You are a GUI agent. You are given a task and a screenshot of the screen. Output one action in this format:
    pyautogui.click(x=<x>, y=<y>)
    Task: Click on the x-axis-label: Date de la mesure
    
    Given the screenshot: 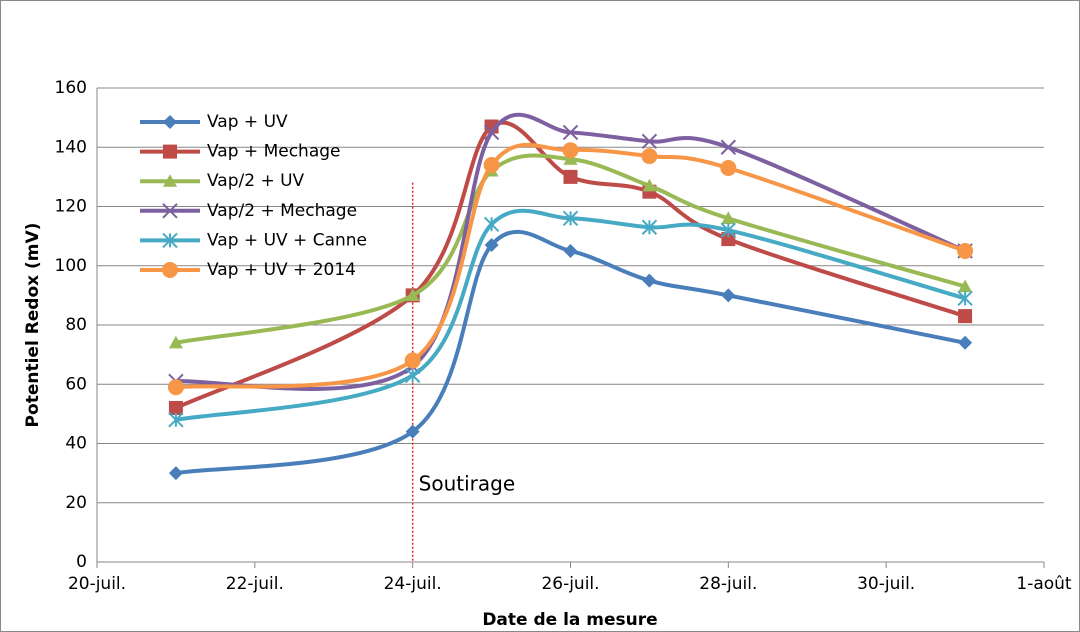 What is the action you would take?
    pyautogui.click(x=569, y=620)
    